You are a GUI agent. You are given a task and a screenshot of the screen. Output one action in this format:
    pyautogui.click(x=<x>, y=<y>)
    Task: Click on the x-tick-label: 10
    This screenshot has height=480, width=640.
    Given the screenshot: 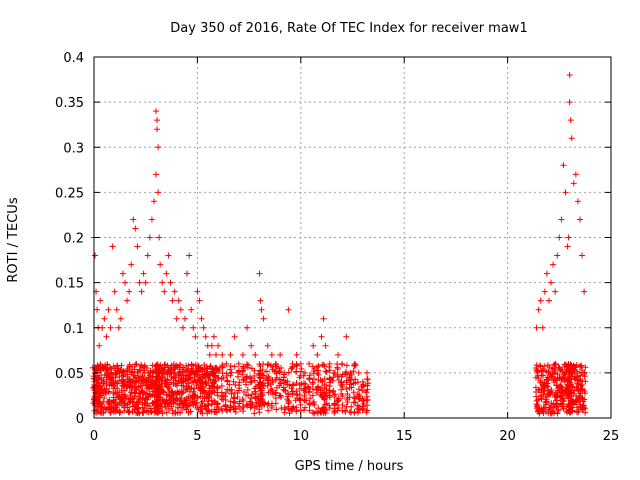 What is the action you would take?
    pyautogui.click(x=301, y=436)
    